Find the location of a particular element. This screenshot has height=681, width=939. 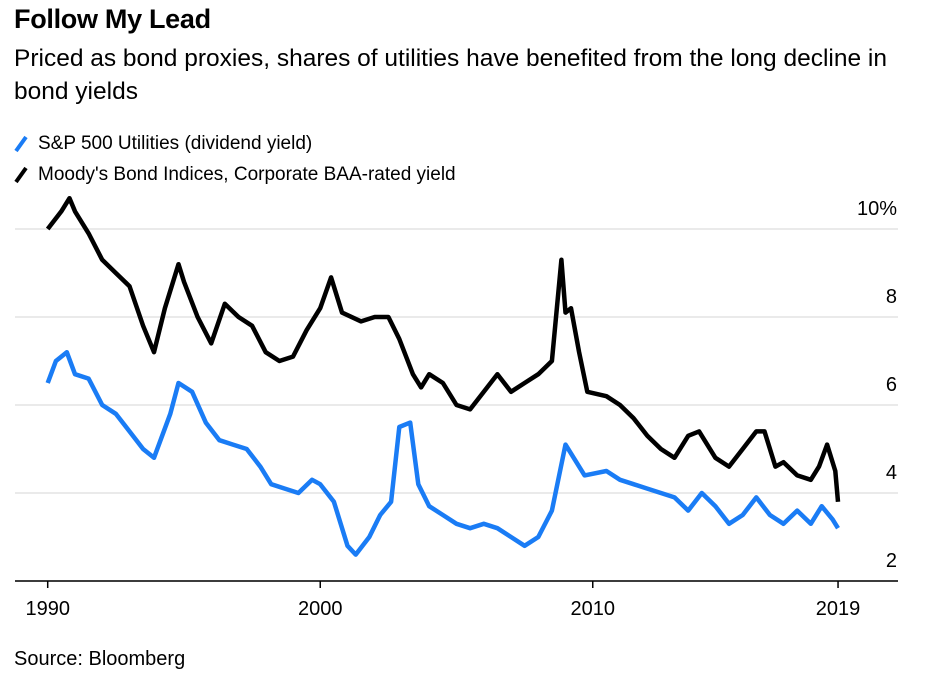

x-tick-label: 2010 is located at coordinates (593, 609).